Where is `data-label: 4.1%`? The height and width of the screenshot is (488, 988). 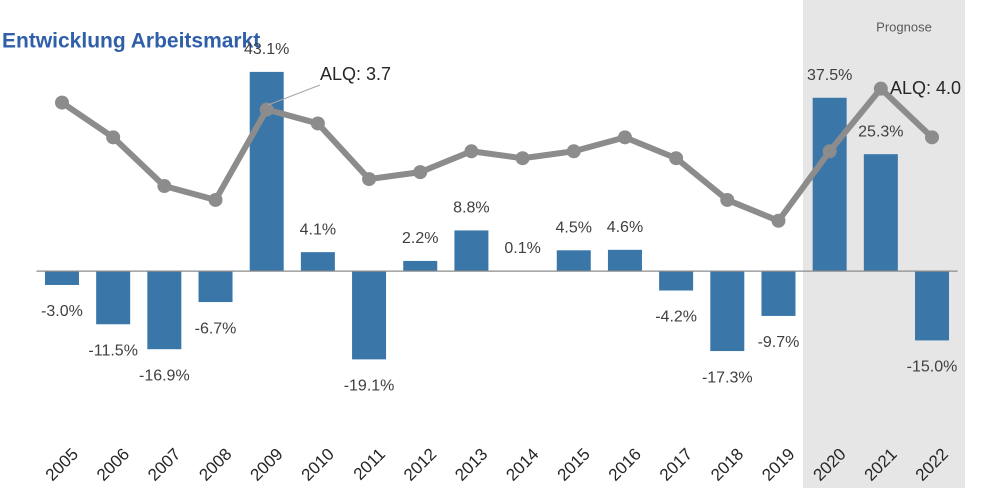
data-label: 4.1% is located at coordinates (318, 229).